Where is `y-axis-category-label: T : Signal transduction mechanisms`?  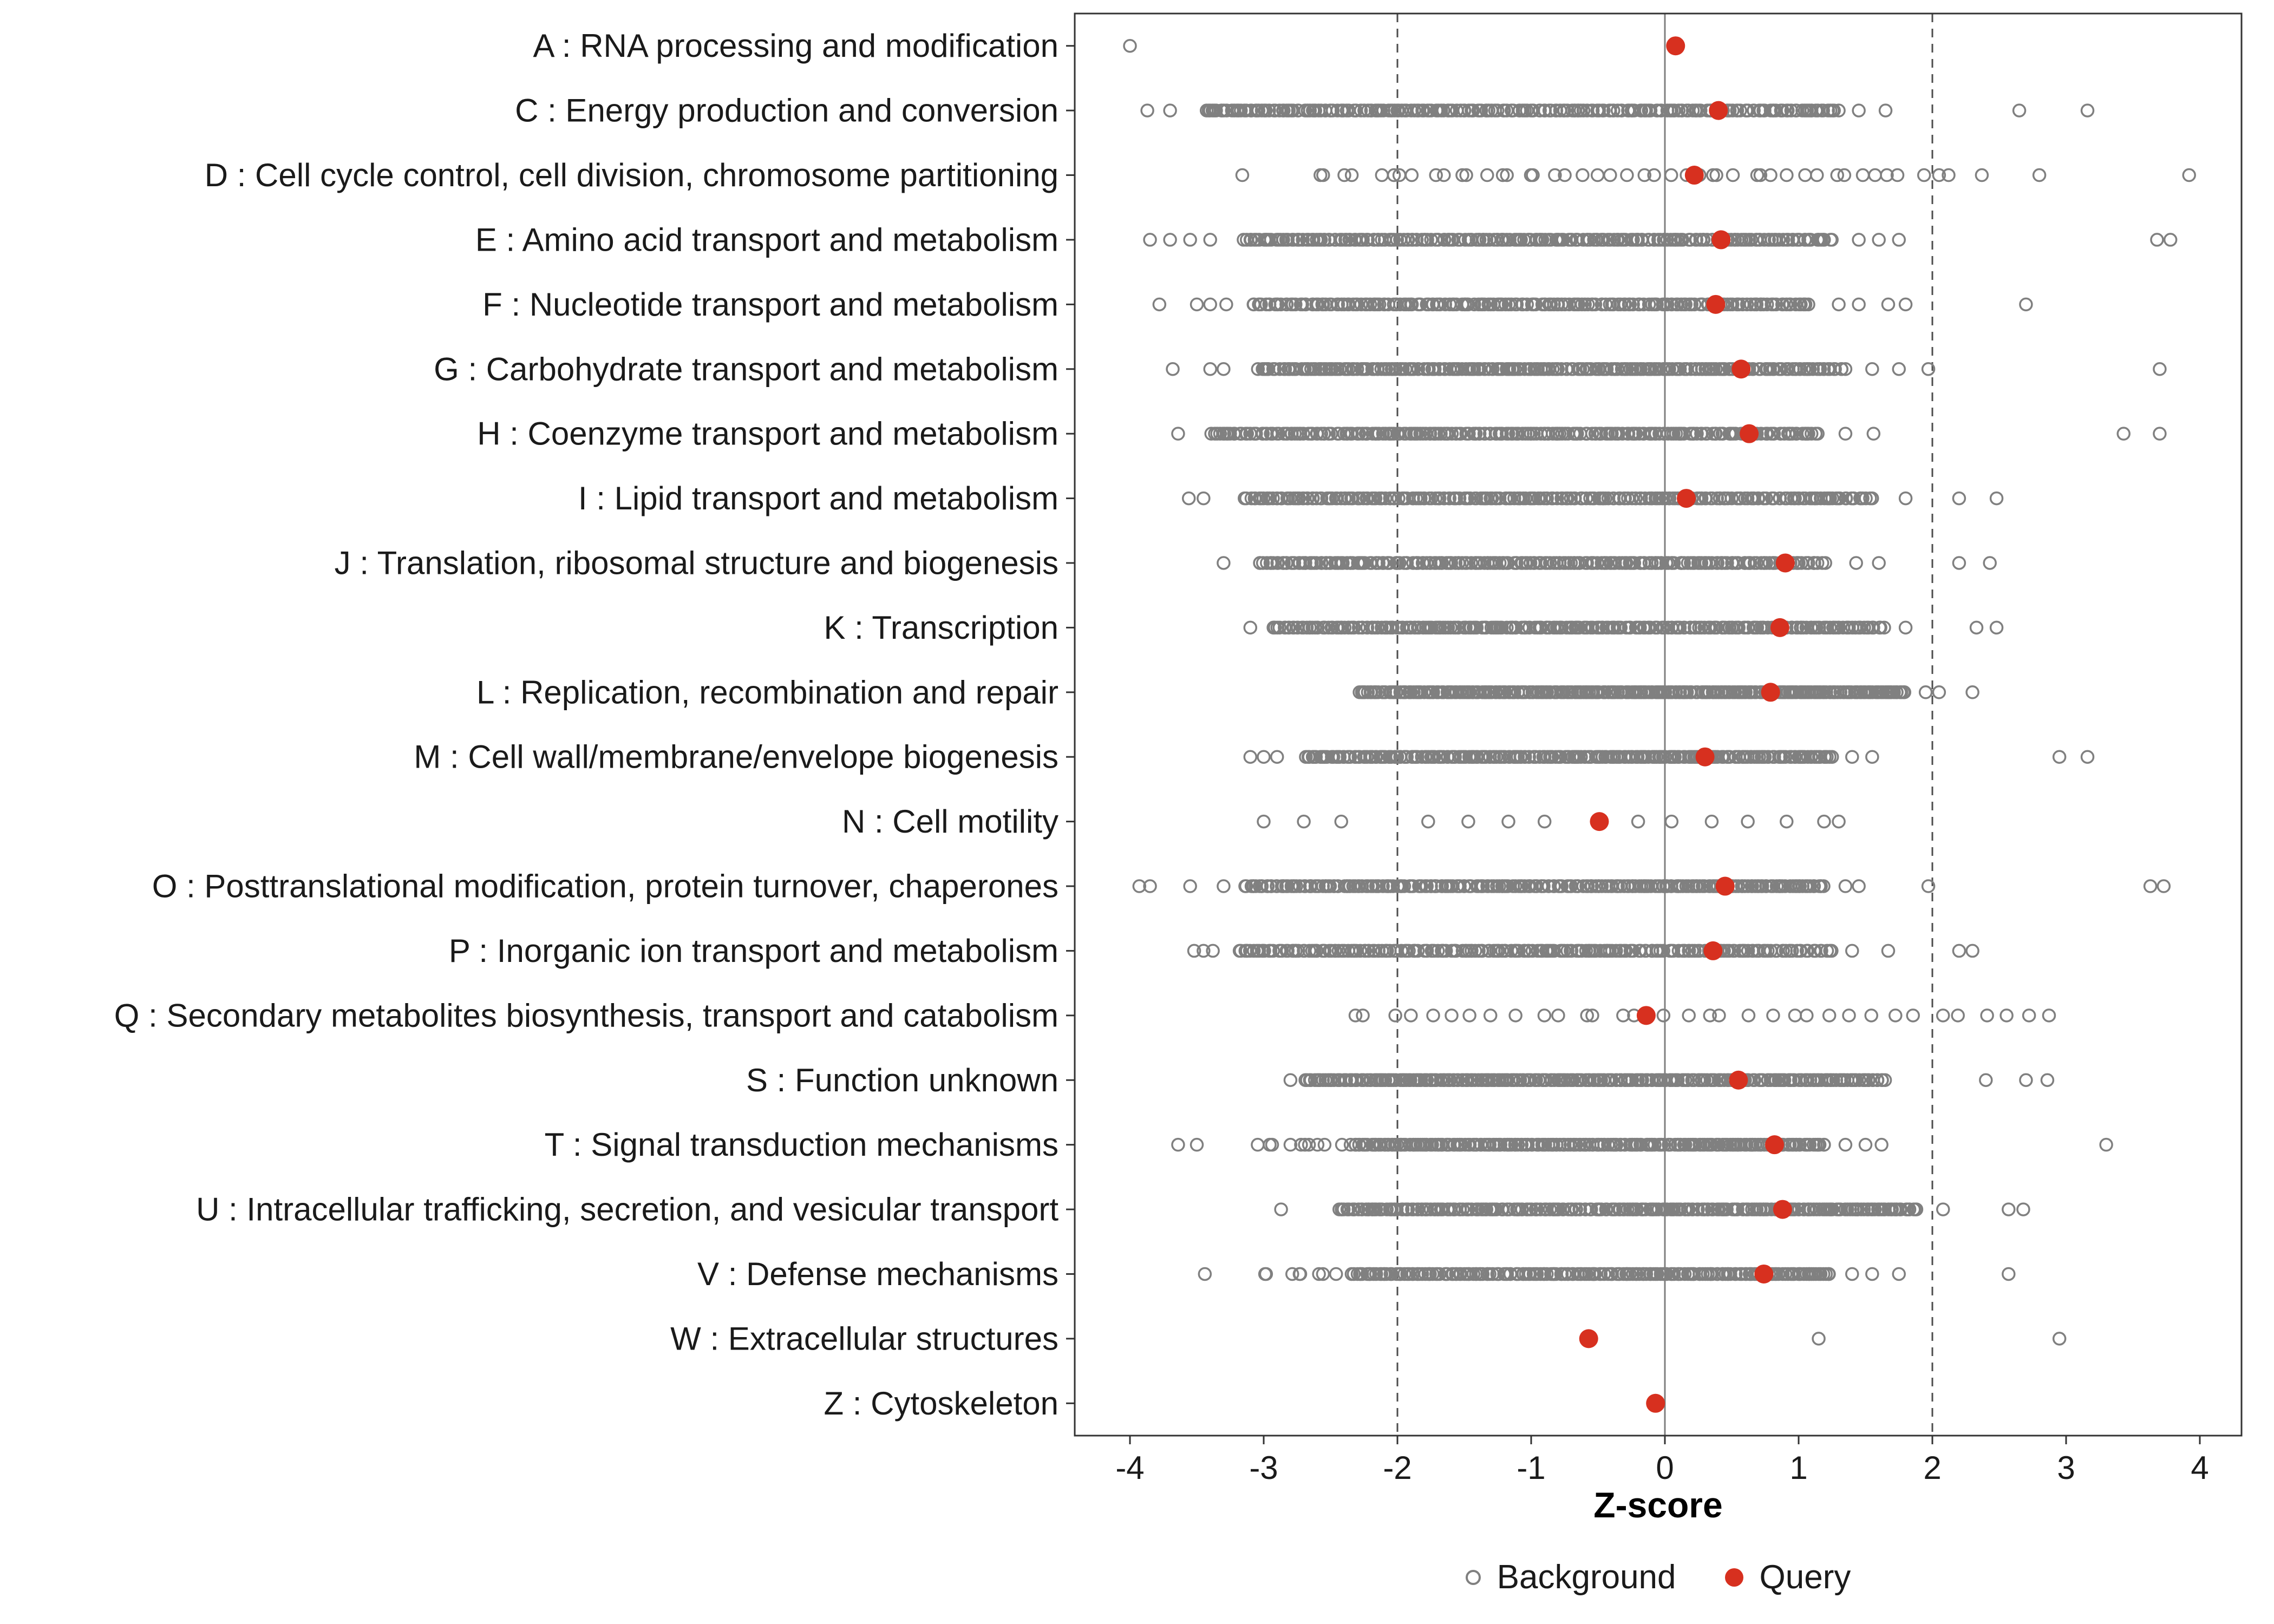 y-axis-category-label: T : Signal transduction mechanisms is located at coordinates (802, 1145).